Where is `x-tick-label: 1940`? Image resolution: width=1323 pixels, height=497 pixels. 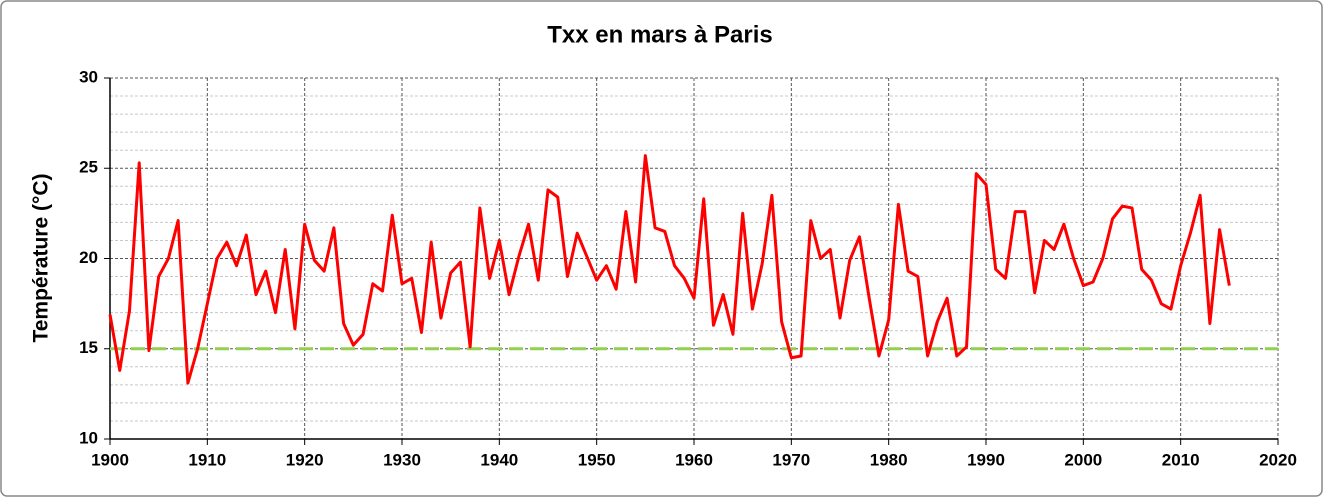 x-tick-label: 1940 is located at coordinates (499, 459).